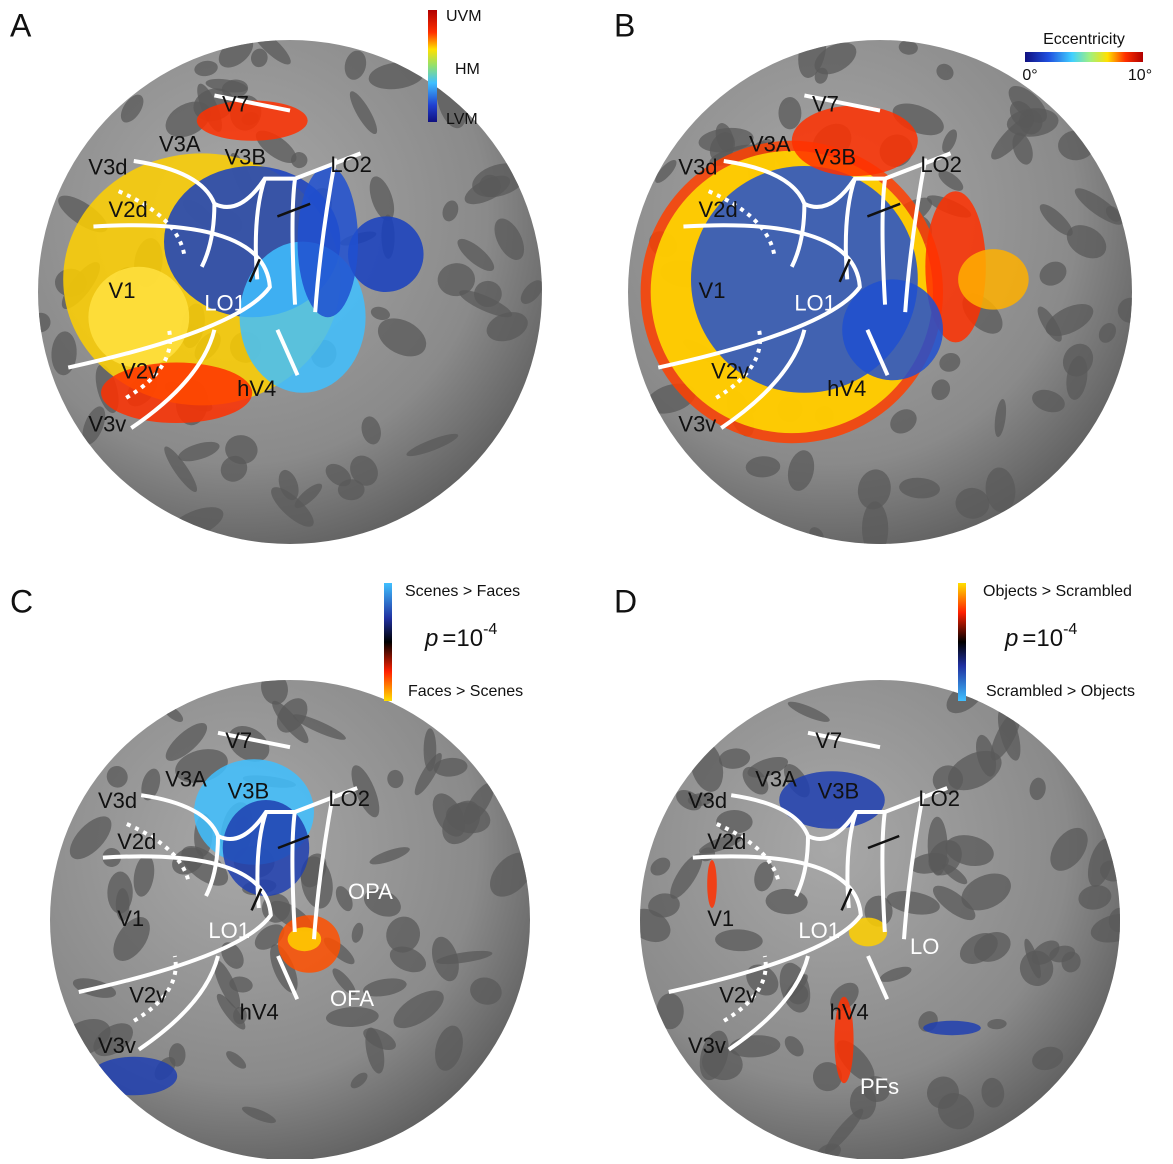 The height and width of the screenshot is (1164, 1173). Describe the element at coordinates (707, 1045) in the screenshot. I see `area-label: V3v` at that location.